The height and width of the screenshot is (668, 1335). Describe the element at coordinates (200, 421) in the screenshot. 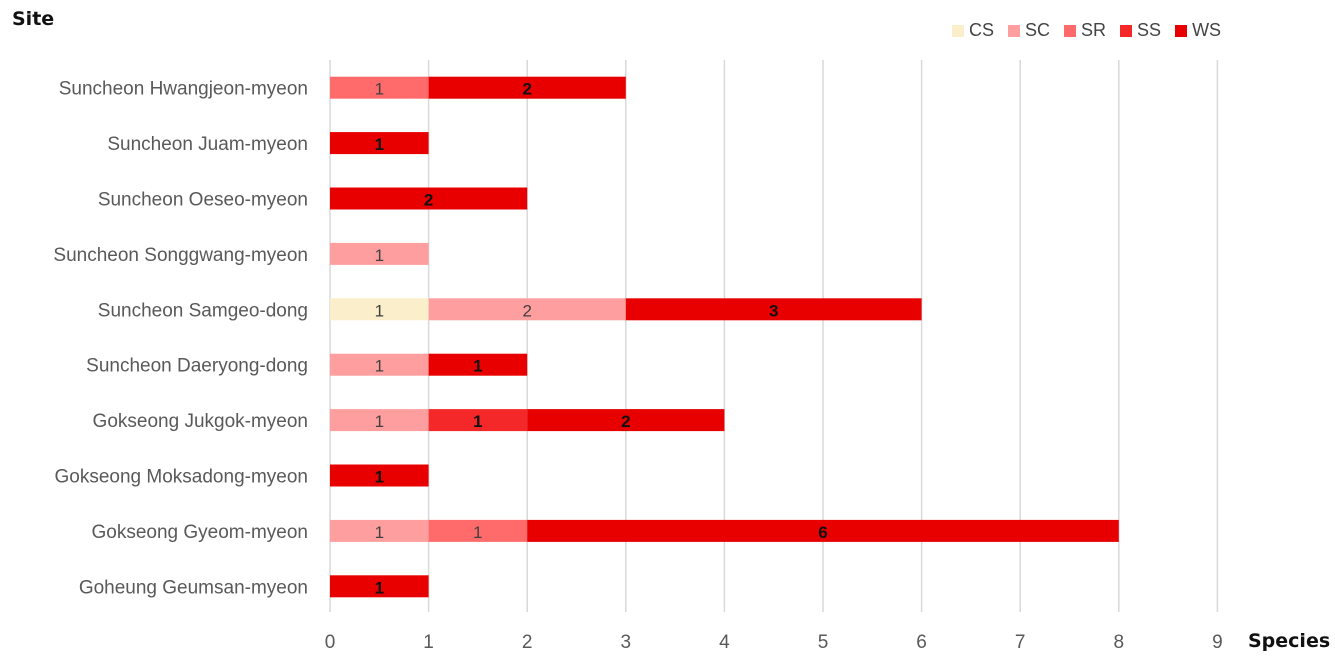

I see `category-label: Gokseong Jukgok-myeon` at that location.